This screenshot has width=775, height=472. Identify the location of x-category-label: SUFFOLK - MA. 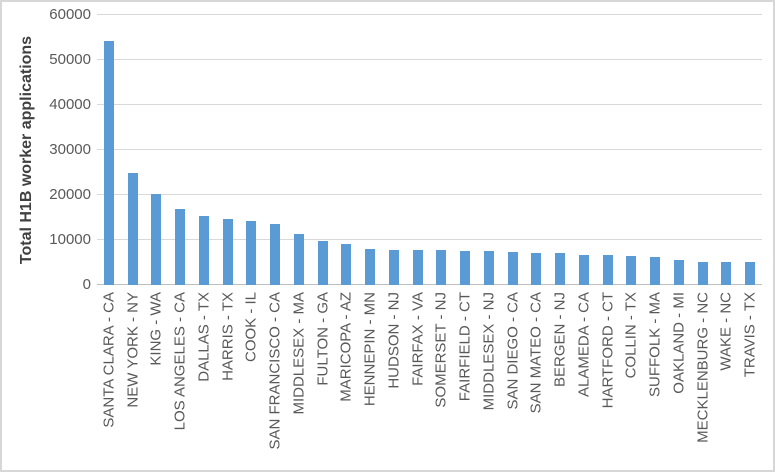
(655, 345).